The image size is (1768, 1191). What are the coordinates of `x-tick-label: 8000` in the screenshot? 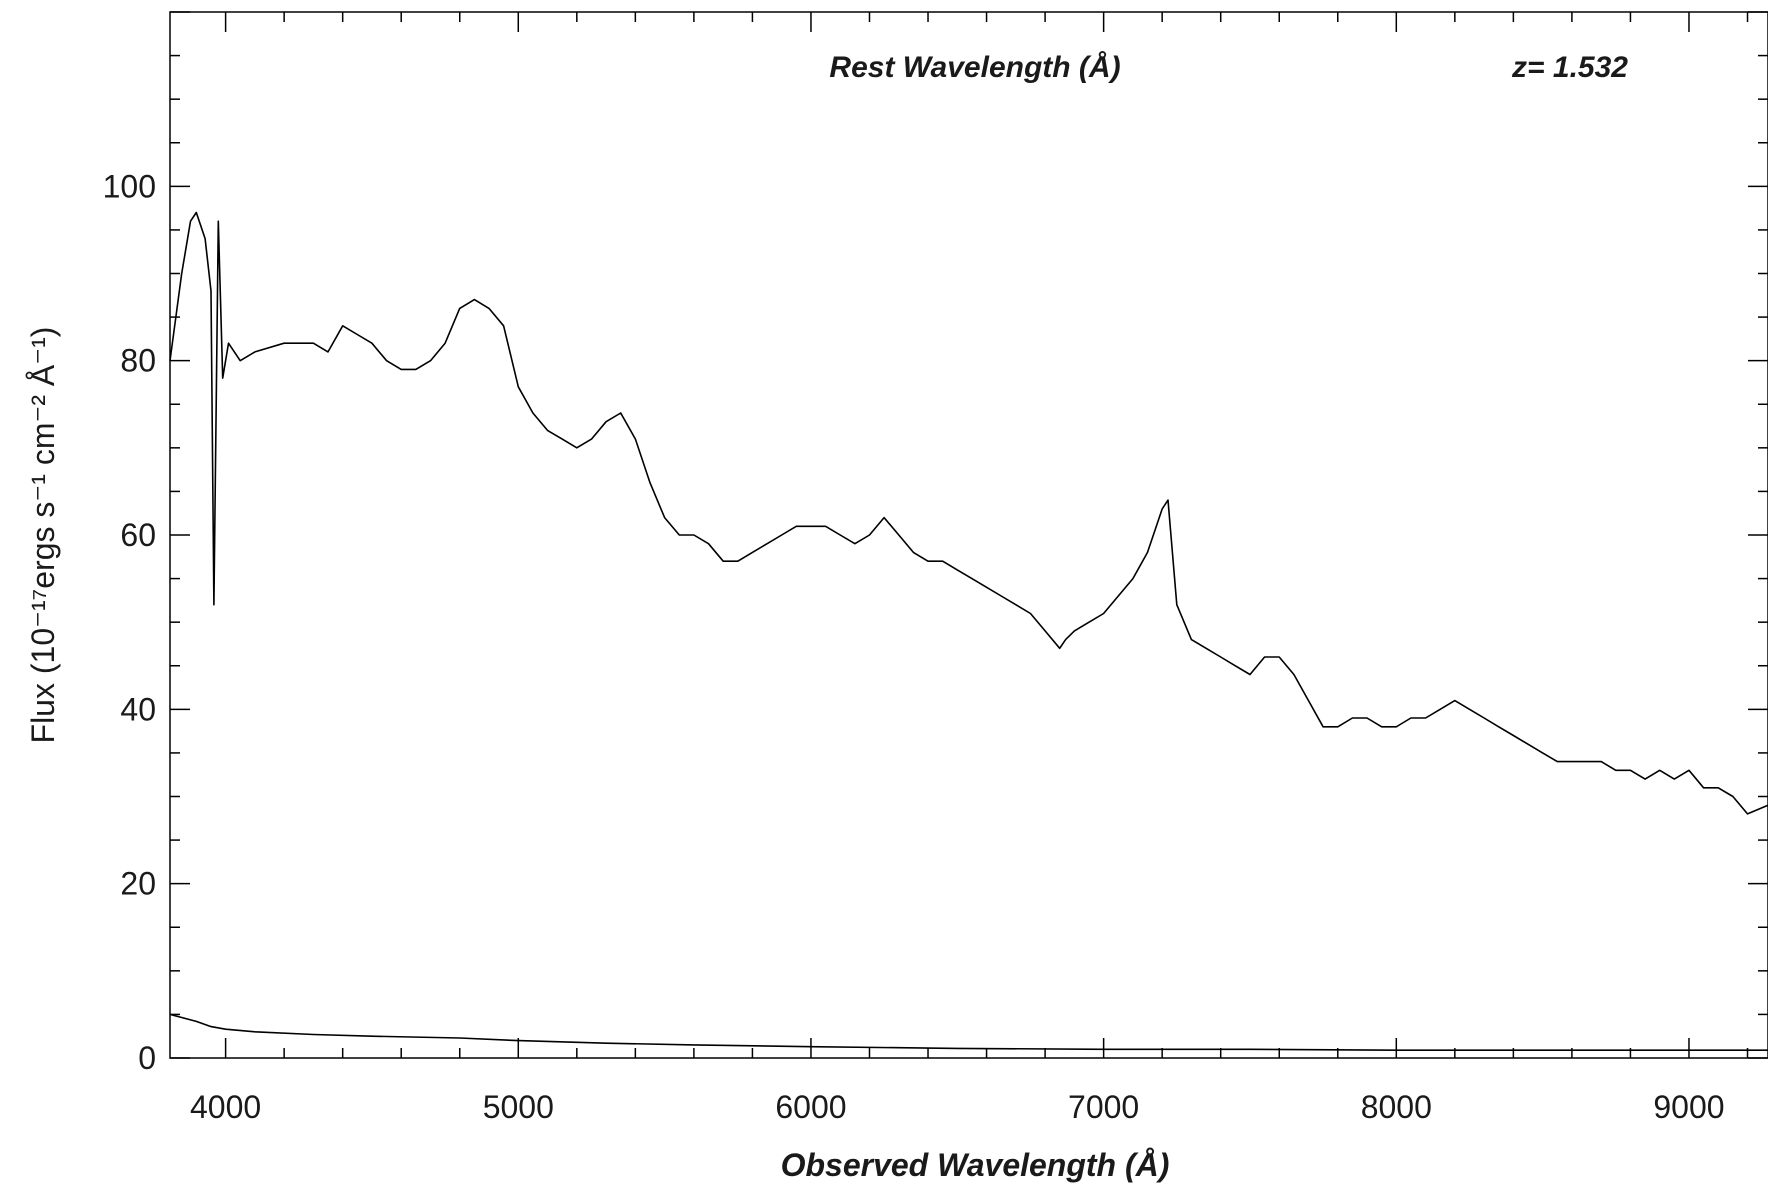 It's located at (1396, 1107).